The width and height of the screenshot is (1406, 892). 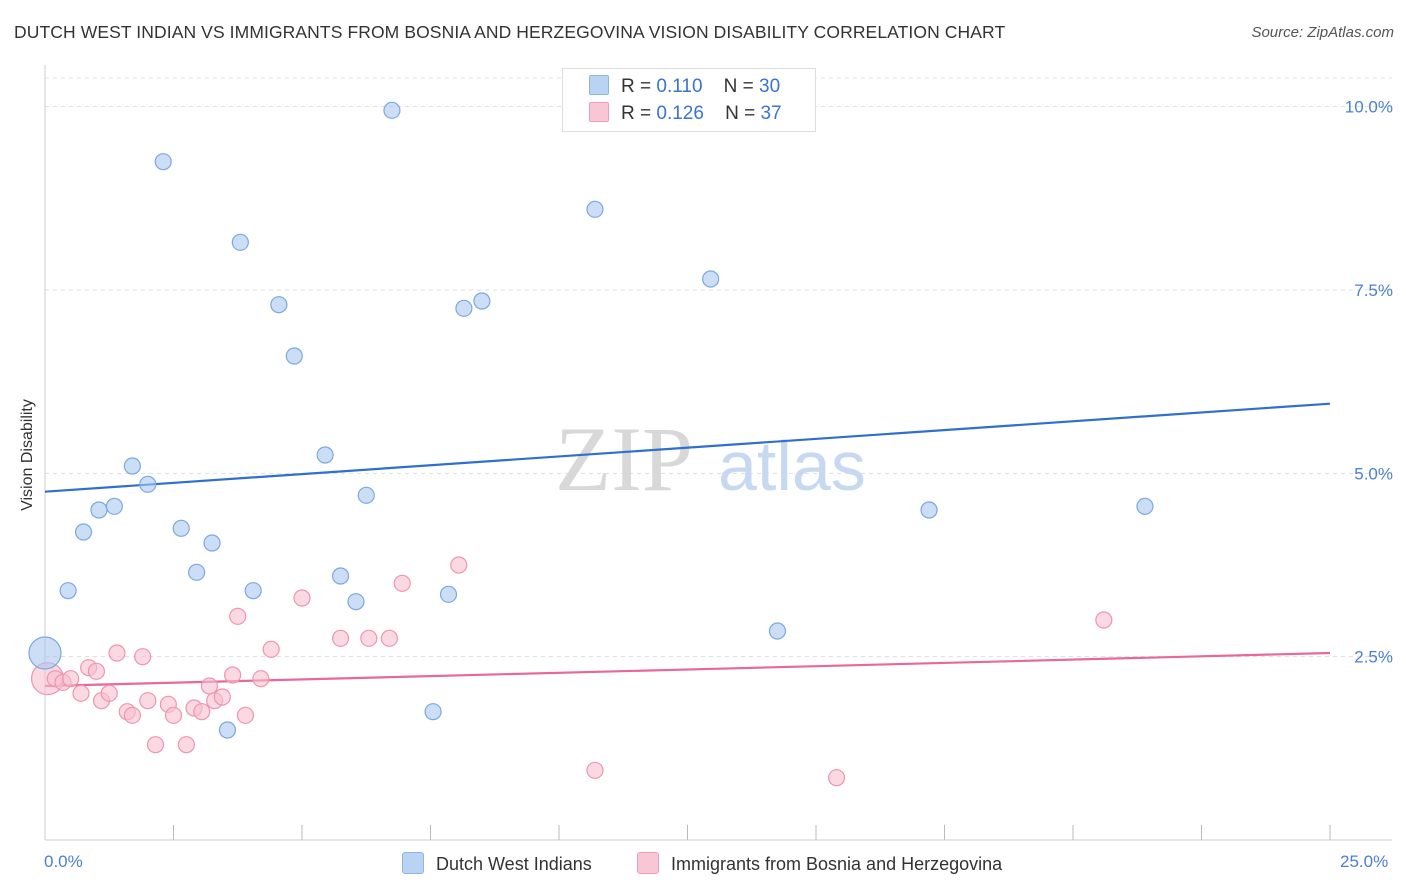 What do you see at coordinates (63, 861) in the screenshot?
I see `x-tick-label-min: 0.0%` at bounding box center [63, 861].